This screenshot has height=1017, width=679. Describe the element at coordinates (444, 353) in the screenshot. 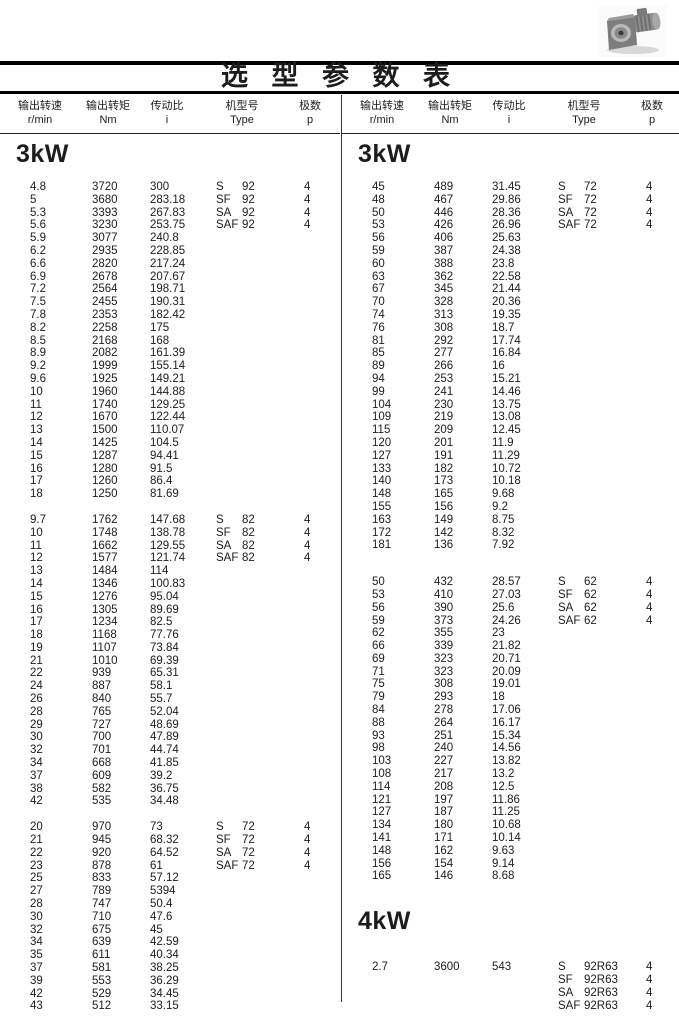

I see `torque-cell: 277` at that location.